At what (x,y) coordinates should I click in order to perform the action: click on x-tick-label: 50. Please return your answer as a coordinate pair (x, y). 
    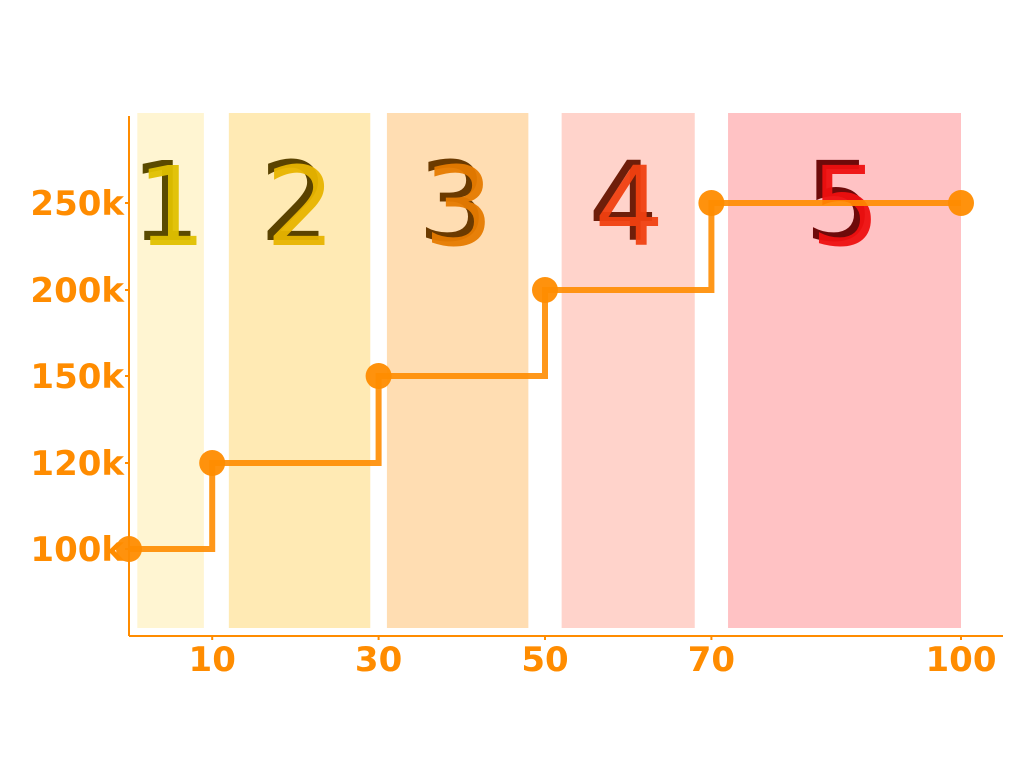
    Looking at the image, I should click on (544, 660).